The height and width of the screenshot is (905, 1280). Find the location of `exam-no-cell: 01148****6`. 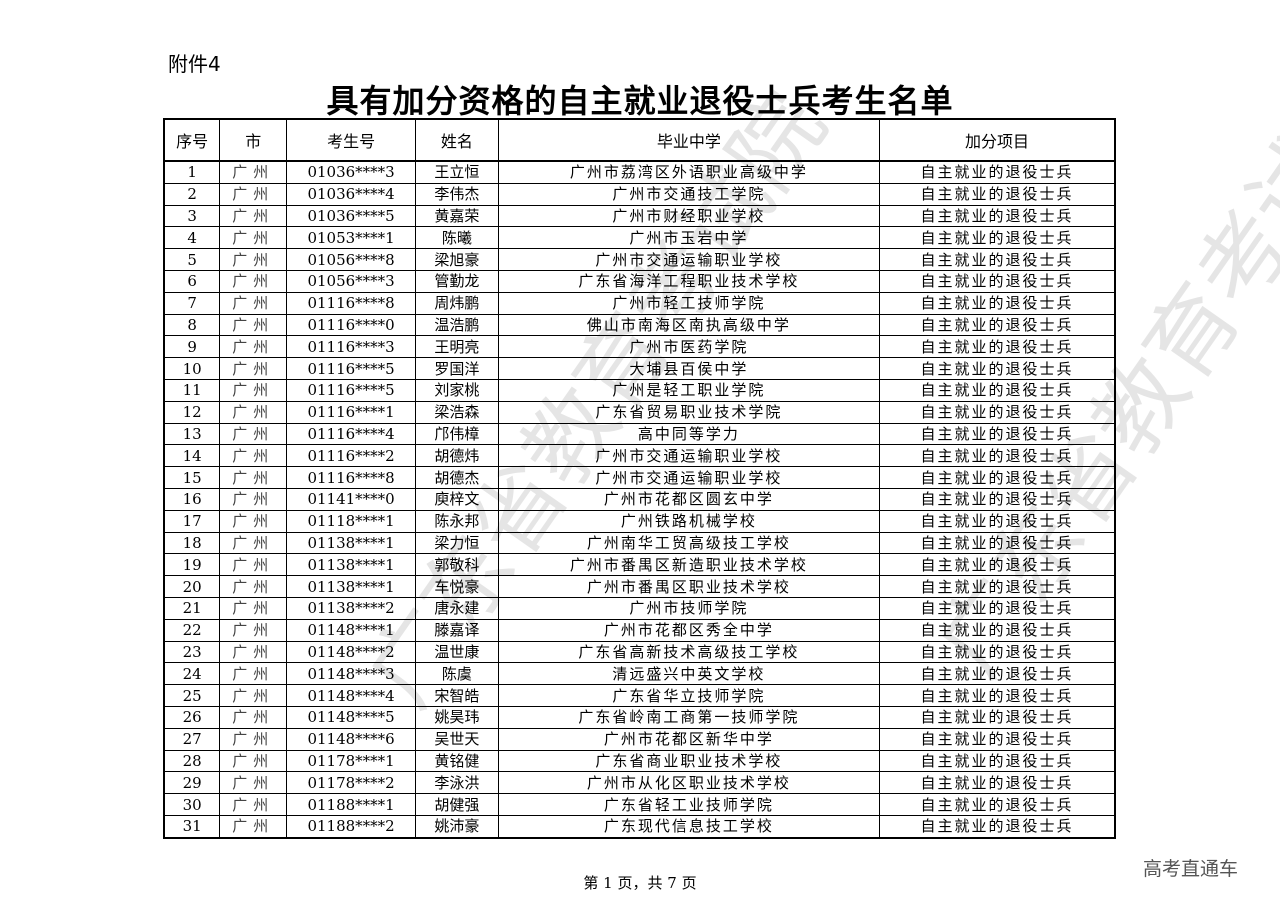

exam-no-cell: 01148****6 is located at coordinates (351, 739).